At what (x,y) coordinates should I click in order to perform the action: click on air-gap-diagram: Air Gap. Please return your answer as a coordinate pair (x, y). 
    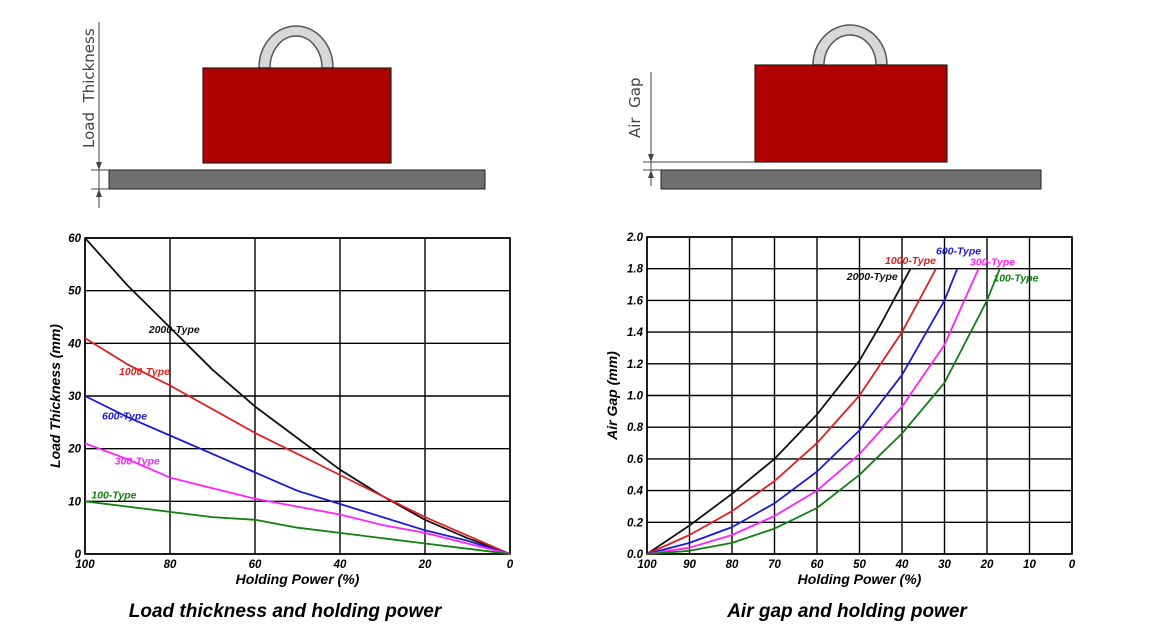
    Looking at the image, I should click on (834, 107).